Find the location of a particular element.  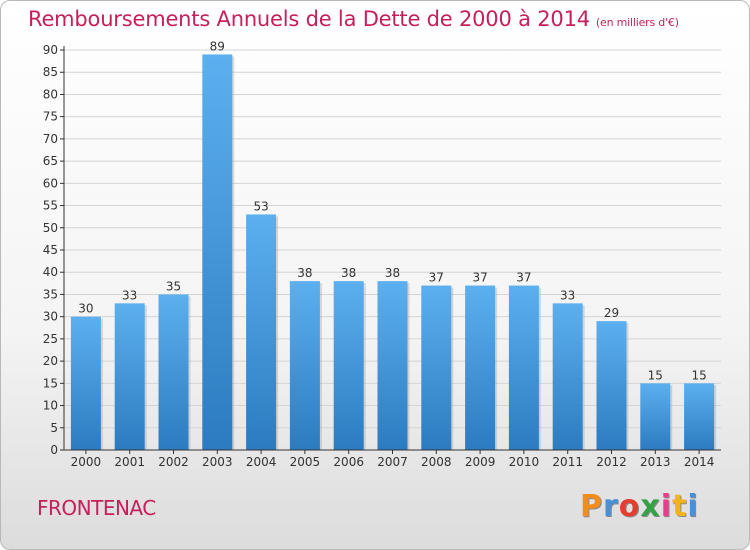

y-tick-label: 45 is located at coordinates (50, 250).